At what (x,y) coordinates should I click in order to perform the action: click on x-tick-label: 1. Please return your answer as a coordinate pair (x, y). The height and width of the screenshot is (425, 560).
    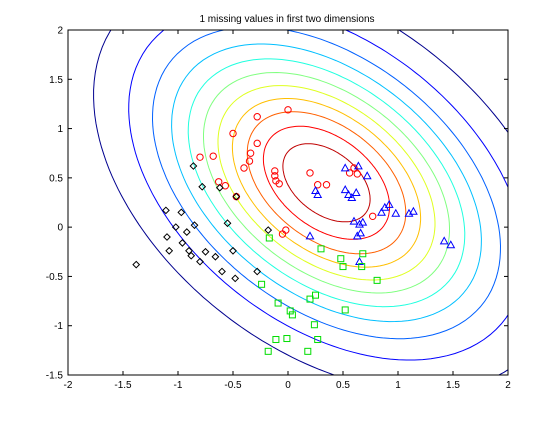
    Looking at the image, I should click on (398, 385).